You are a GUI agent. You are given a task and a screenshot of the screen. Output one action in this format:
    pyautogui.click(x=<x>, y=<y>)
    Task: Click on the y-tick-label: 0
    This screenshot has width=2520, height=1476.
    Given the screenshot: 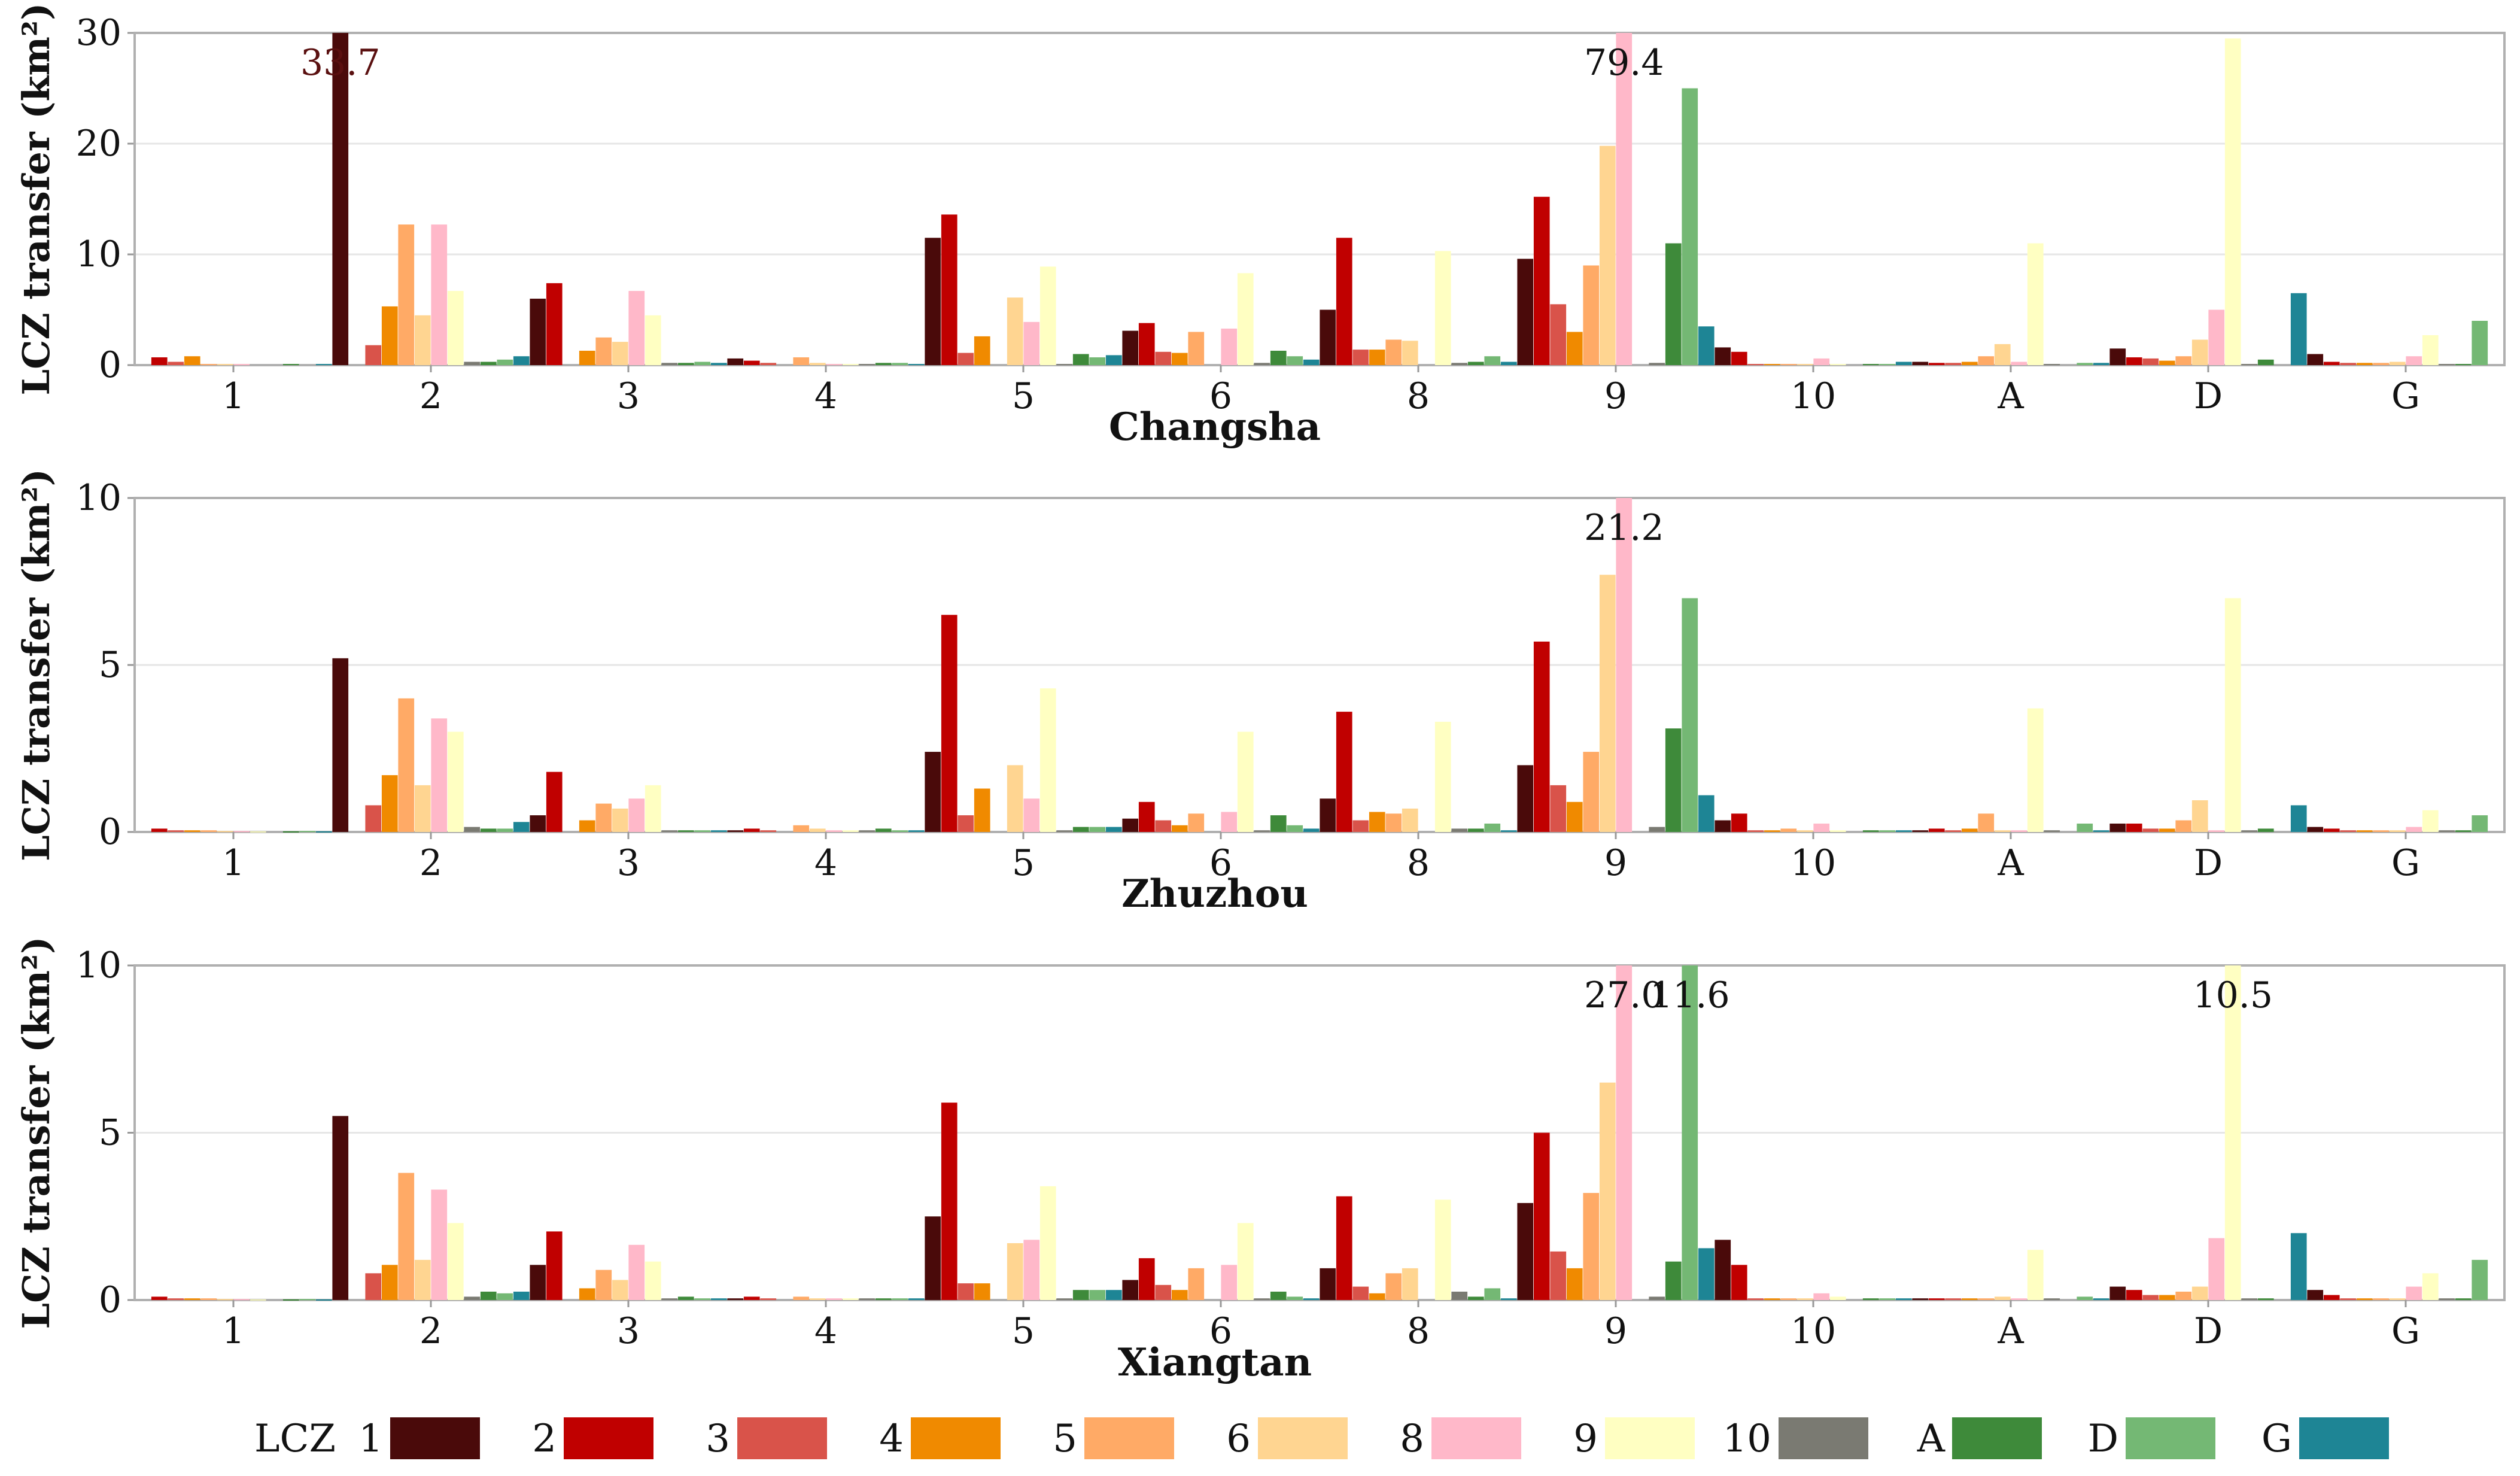 What is the action you would take?
    pyautogui.click(x=110, y=1300)
    